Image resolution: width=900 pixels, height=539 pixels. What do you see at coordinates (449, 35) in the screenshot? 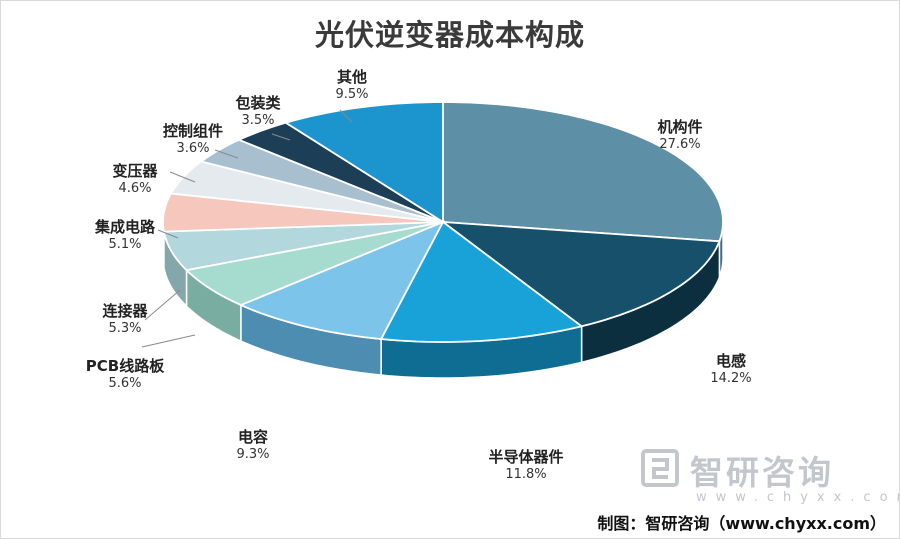
I see `chart-title: 光伏逆变器成本构成` at bounding box center [449, 35].